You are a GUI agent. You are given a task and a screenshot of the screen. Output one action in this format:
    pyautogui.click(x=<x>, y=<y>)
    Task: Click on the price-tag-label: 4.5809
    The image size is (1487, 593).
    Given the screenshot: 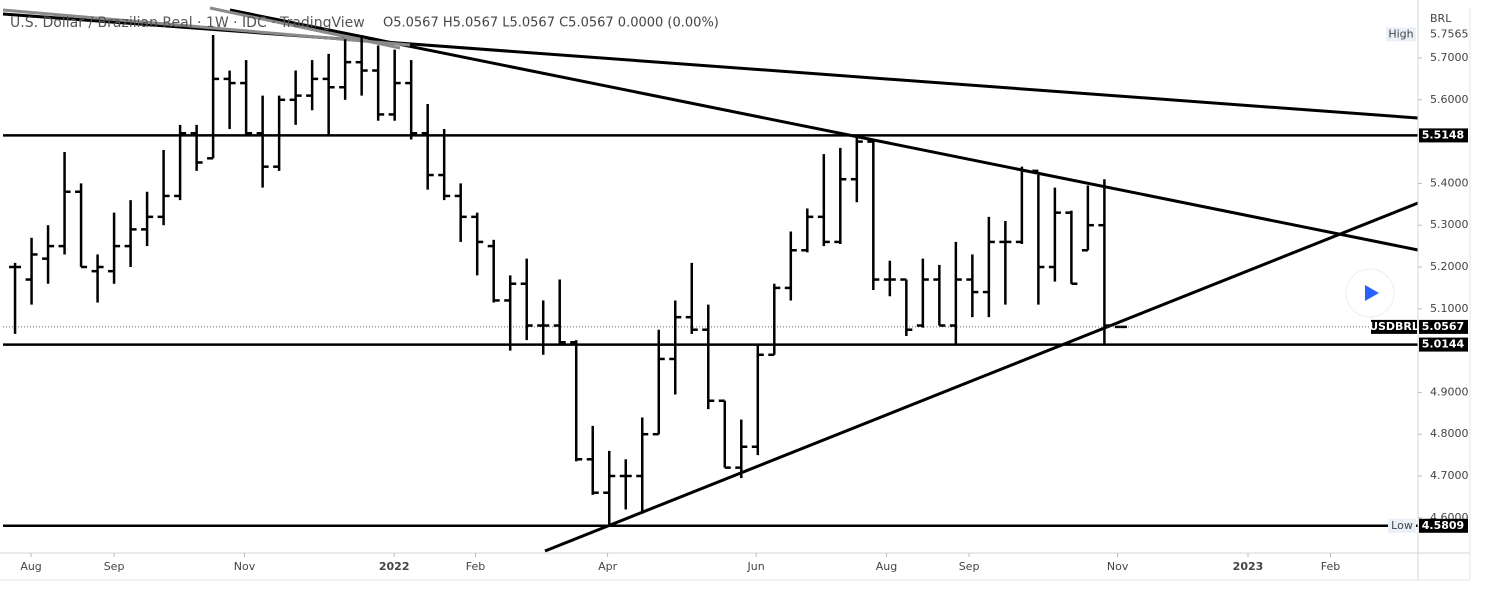 What is the action you would take?
    pyautogui.click(x=1443, y=525)
    